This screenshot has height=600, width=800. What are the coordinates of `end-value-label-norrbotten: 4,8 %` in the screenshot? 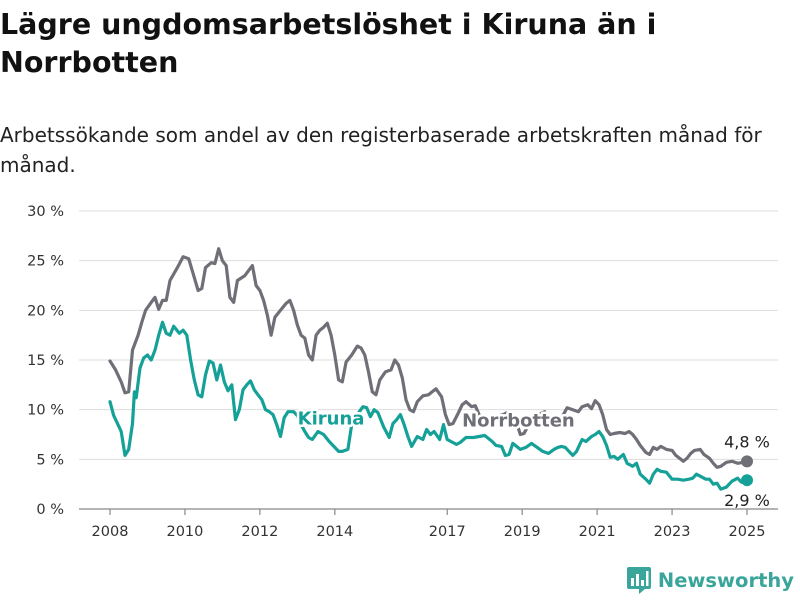 It's located at (747, 441).